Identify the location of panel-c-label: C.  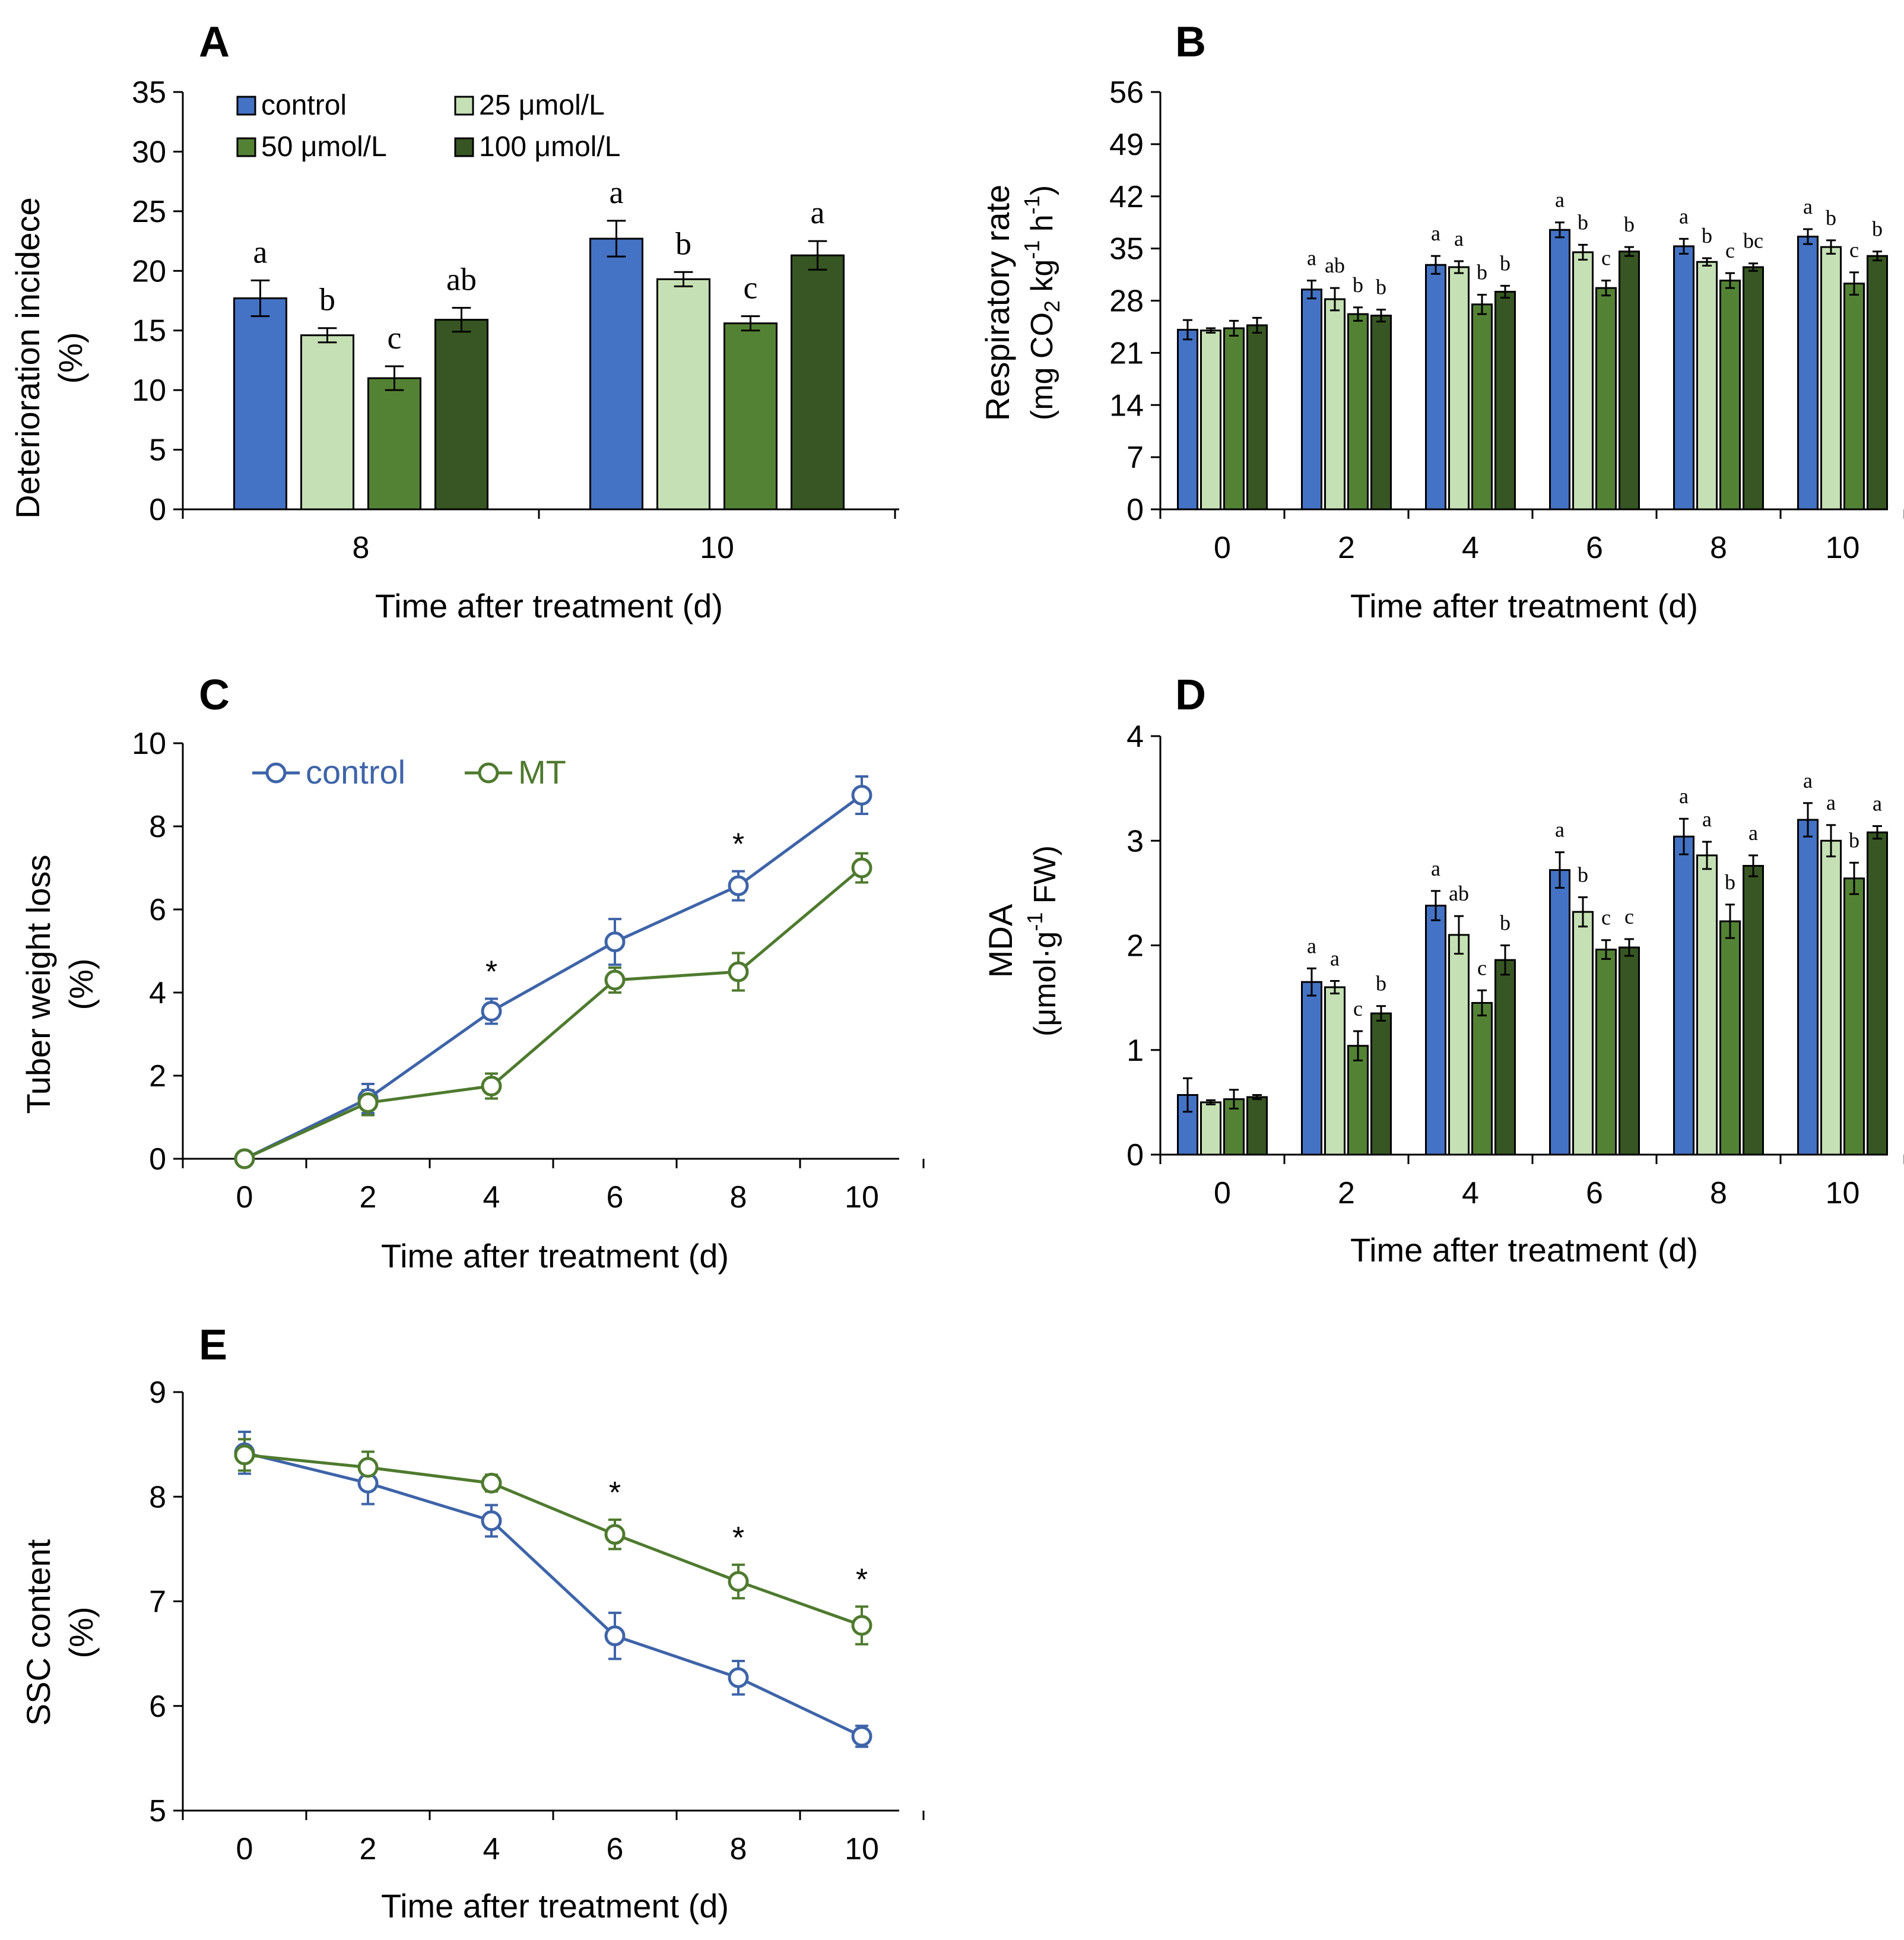
(214, 695).